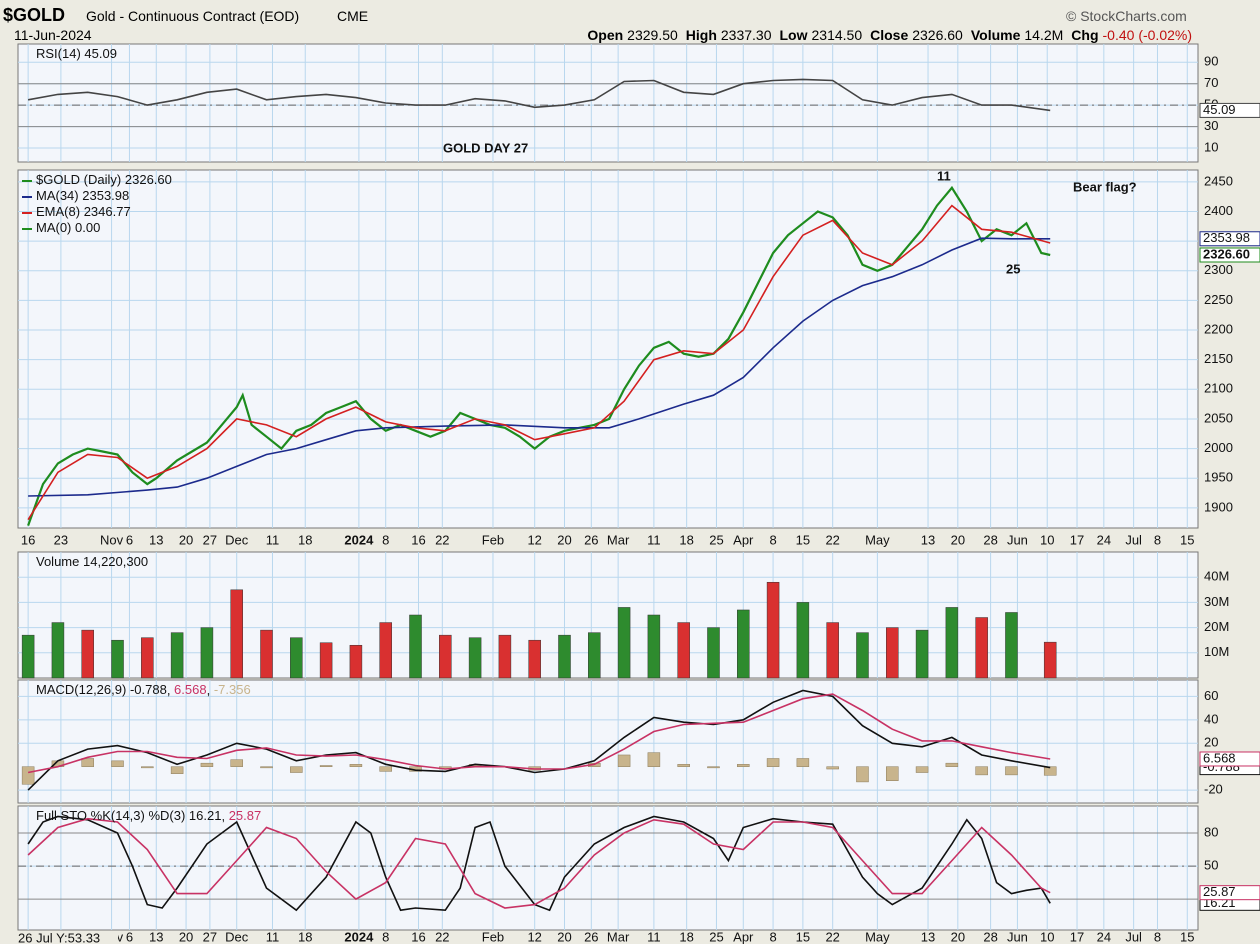 This screenshot has height=944, width=1260. I want to click on quote-label: Close, so click(889, 35).